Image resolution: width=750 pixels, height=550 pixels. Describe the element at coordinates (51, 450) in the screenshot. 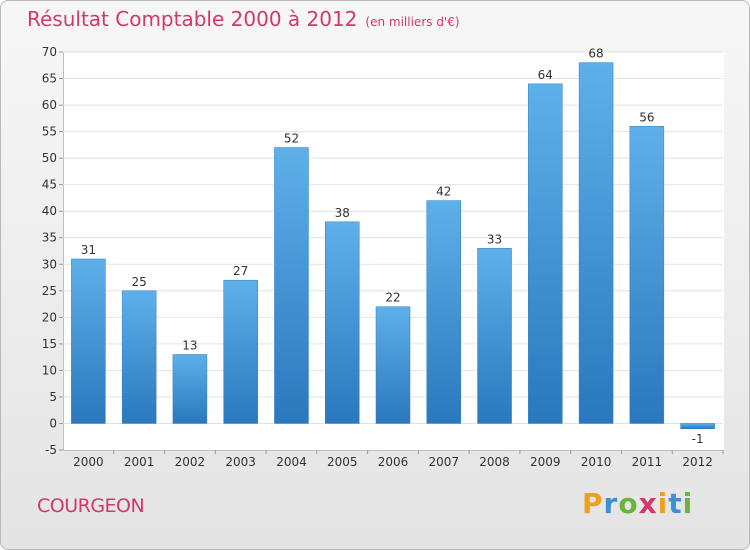

I see `y-tick-label: -5` at that location.